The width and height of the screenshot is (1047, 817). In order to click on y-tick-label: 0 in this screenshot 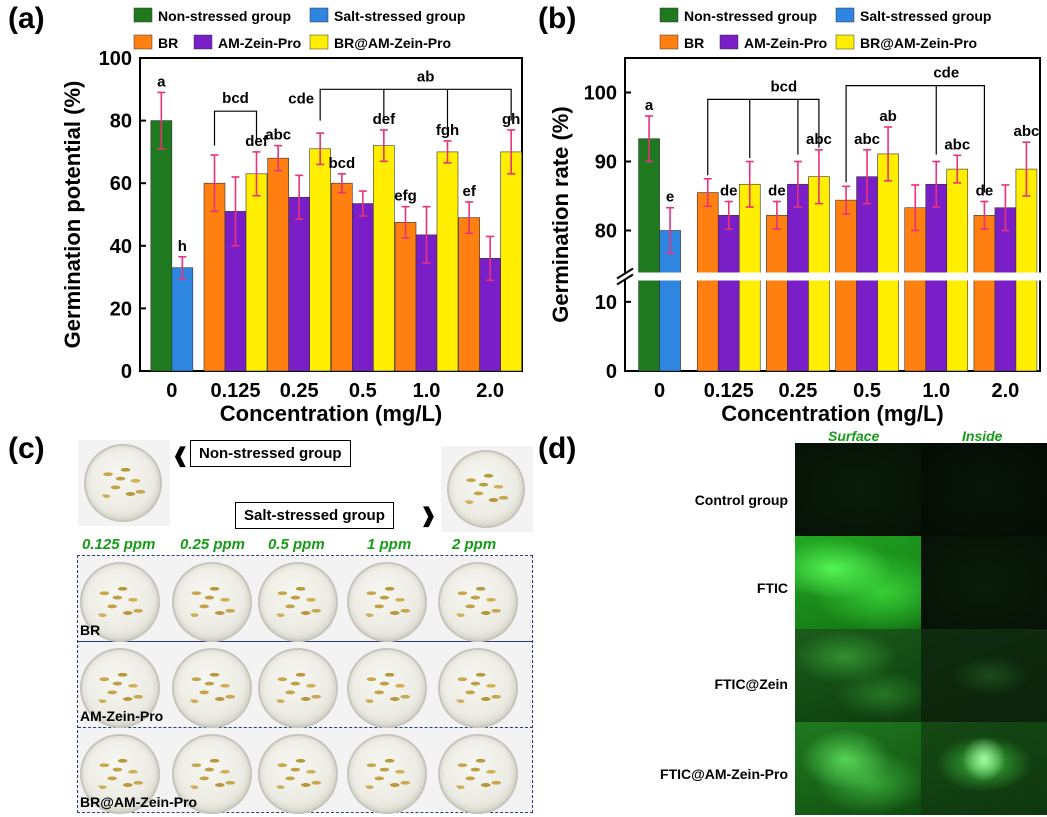, I will do `click(126, 372)`.